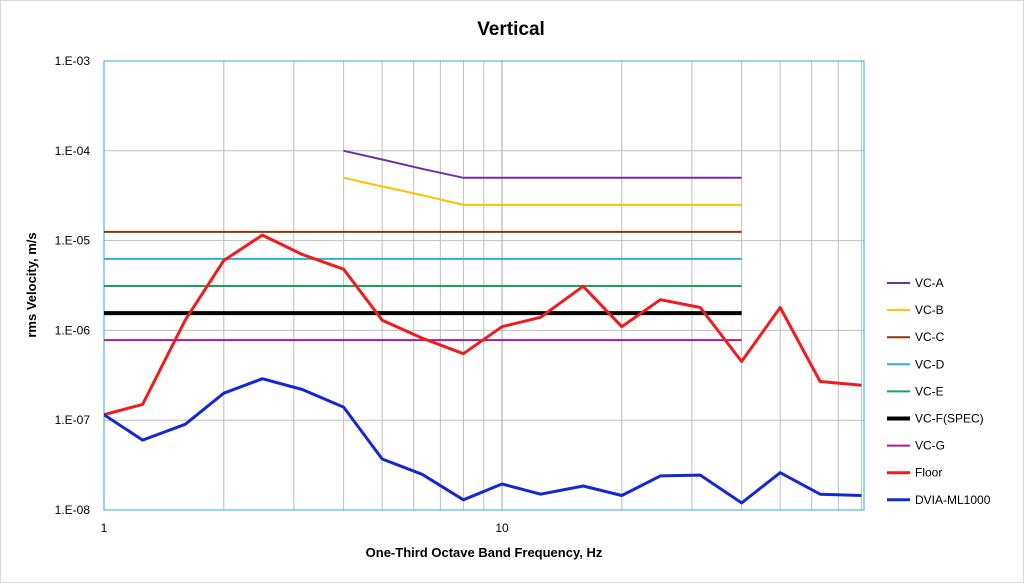  Describe the element at coordinates (305, 528) in the screenshot. I see `x-tick-labels: 1 10` at that location.